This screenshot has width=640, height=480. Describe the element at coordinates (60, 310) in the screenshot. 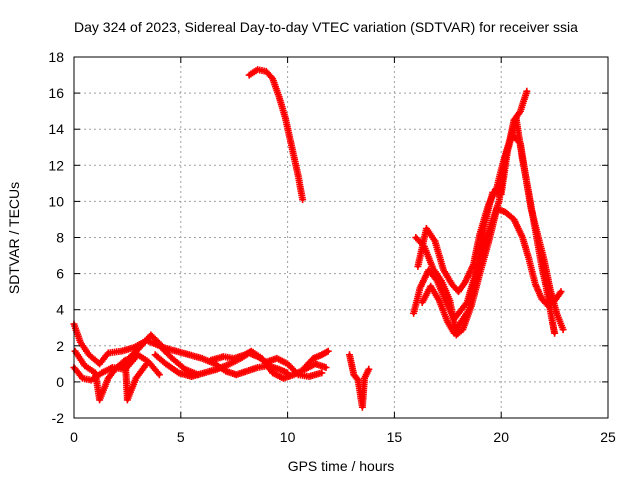

I see `y-tick-label: 4` at that location.